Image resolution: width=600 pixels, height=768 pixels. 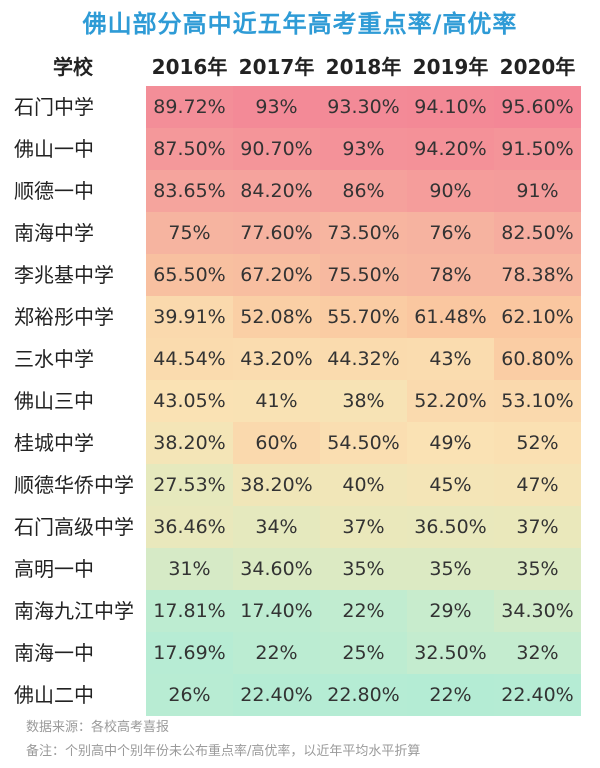 I want to click on school-name: 佛山一中, so click(x=54, y=149).